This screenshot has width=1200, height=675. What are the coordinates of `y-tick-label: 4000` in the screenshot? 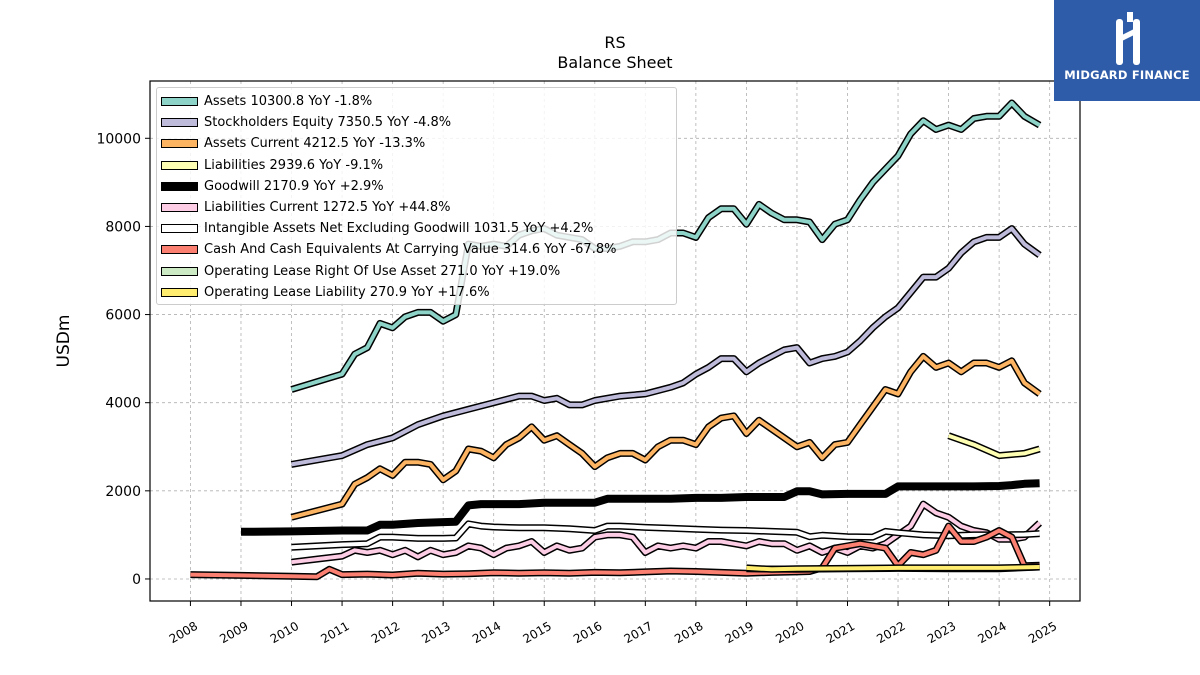 It's located at (123, 404).